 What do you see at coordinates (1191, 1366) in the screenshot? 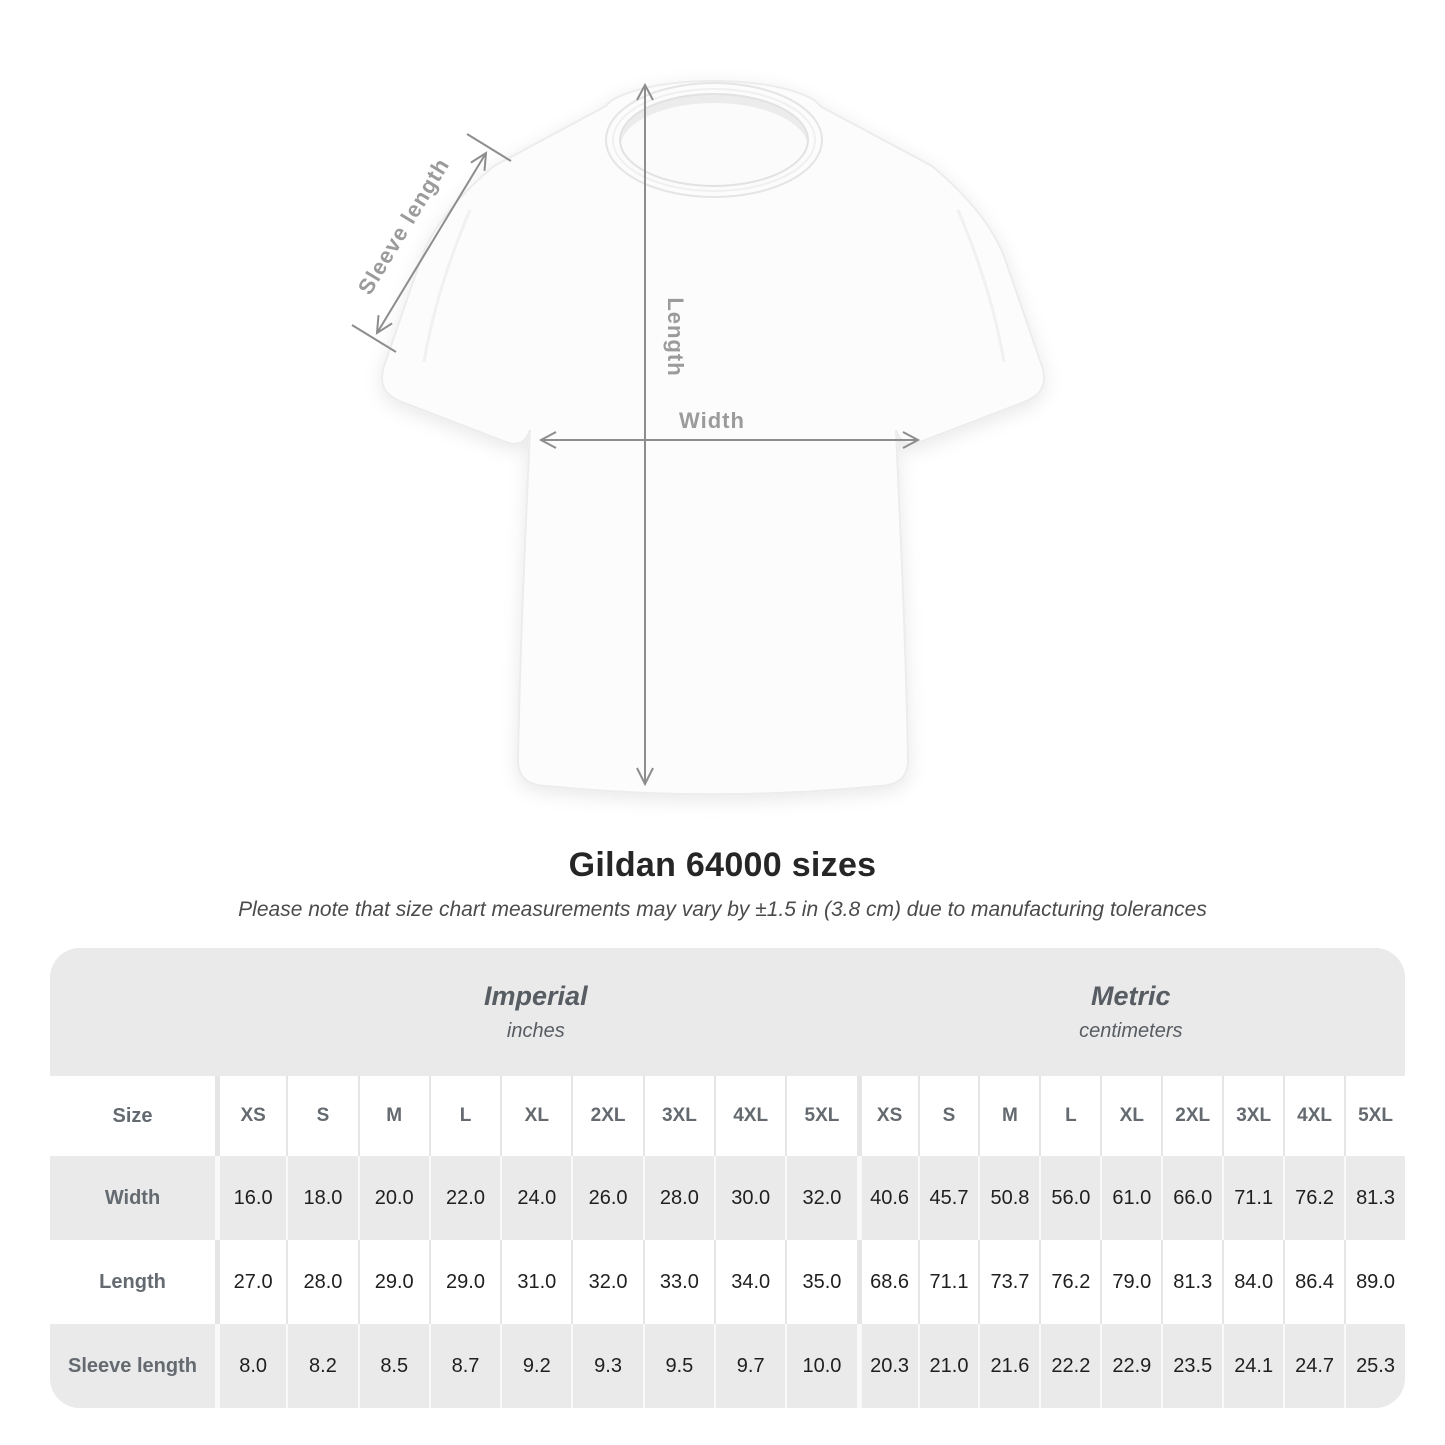
I see `cell: 23.5` at bounding box center [1191, 1366].